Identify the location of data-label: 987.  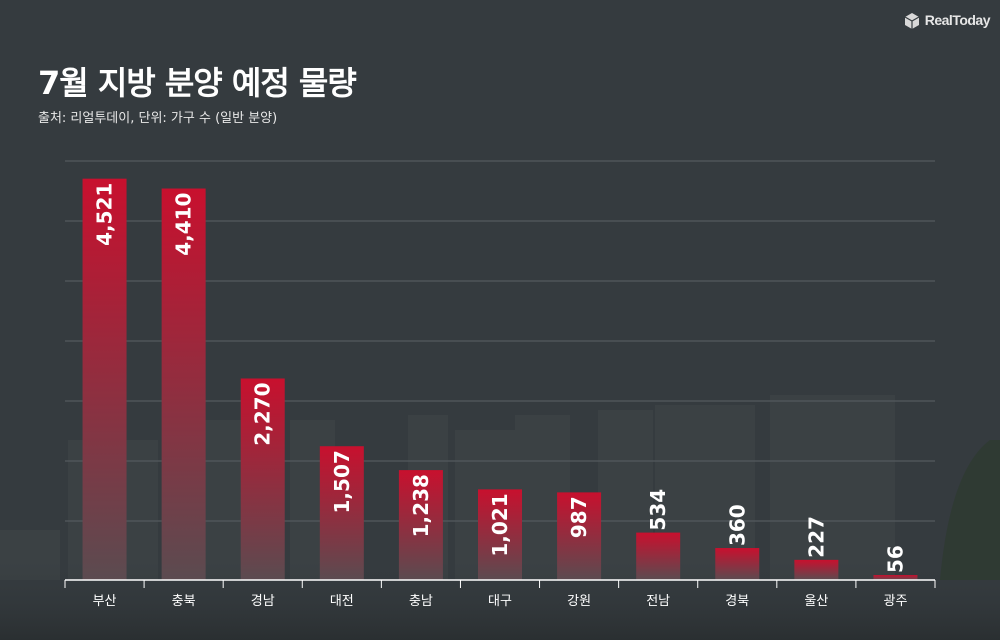
(579, 517).